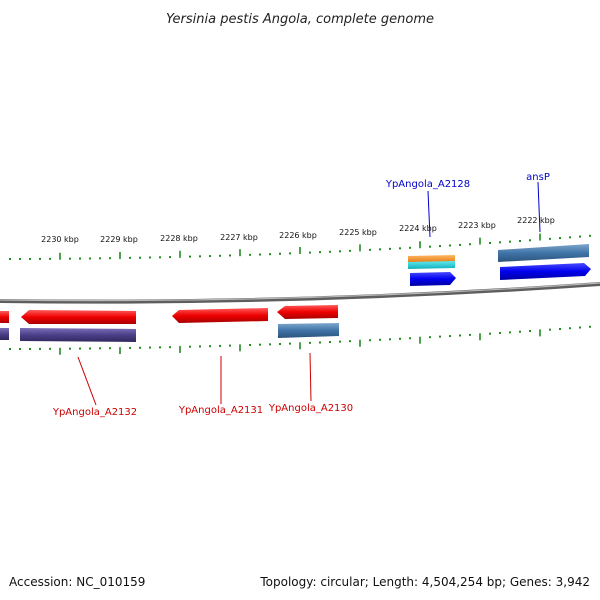 This screenshot has height=600, width=600. Describe the element at coordinates (220, 410) in the screenshot. I see `gene-label-ypangola-a2131: YpAngola_A2131` at that location.